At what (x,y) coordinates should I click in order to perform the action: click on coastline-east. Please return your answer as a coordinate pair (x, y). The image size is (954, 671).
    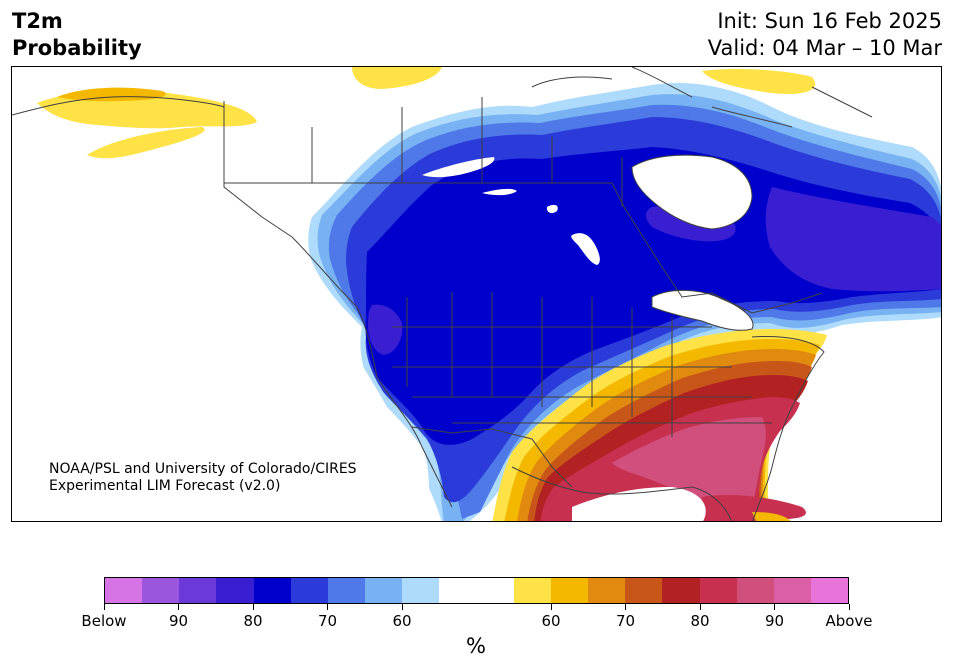
    Looking at the image, I should click on (788, 428).